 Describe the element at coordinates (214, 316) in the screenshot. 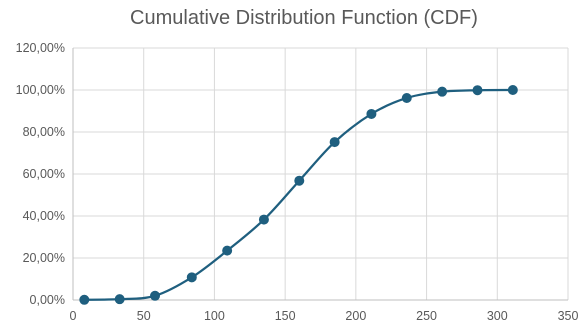

I see `x-tick-label: 100` at that location.